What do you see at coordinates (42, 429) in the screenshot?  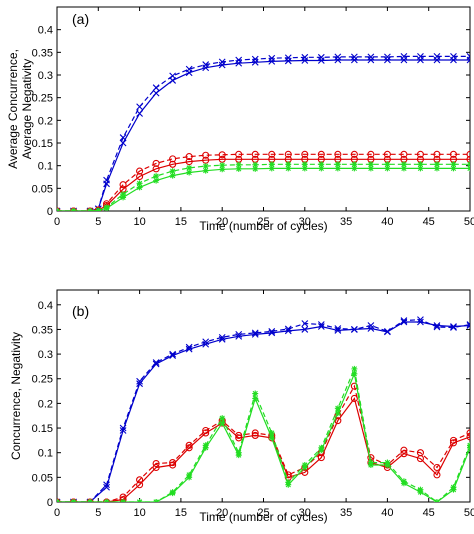 I see `y-tick-label: 0.15` at bounding box center [42, 429].